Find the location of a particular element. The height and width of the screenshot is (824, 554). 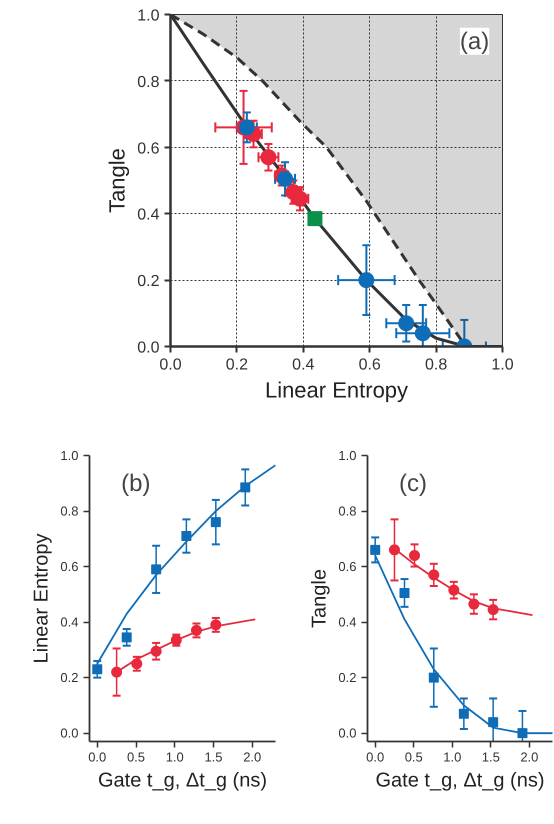

x-tick-label: 0.8 is located at coordinates (436, 365).